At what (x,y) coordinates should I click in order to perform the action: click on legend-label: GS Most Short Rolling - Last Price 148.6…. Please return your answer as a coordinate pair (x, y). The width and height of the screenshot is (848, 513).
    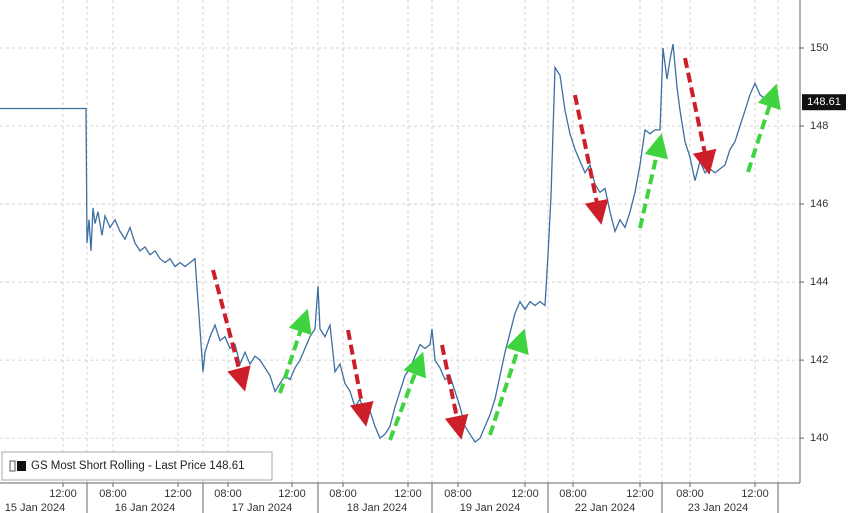
    Looking at the image, I should click on (138, 466).